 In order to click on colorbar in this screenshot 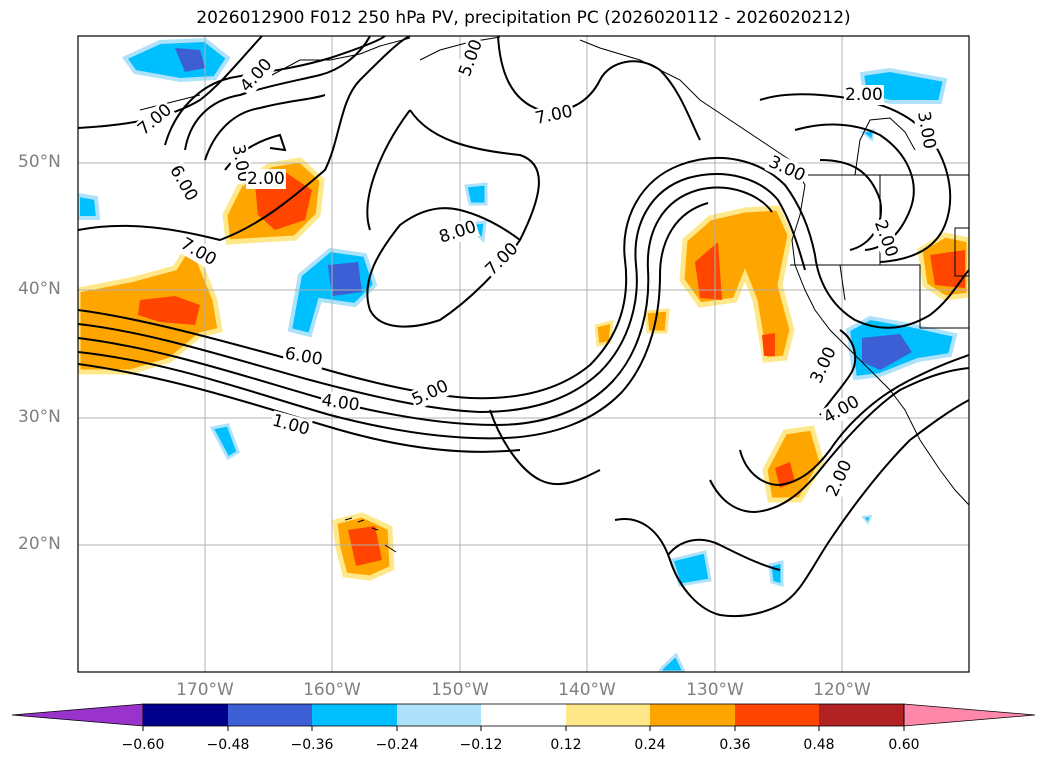, I will do `click(523, 717)`.